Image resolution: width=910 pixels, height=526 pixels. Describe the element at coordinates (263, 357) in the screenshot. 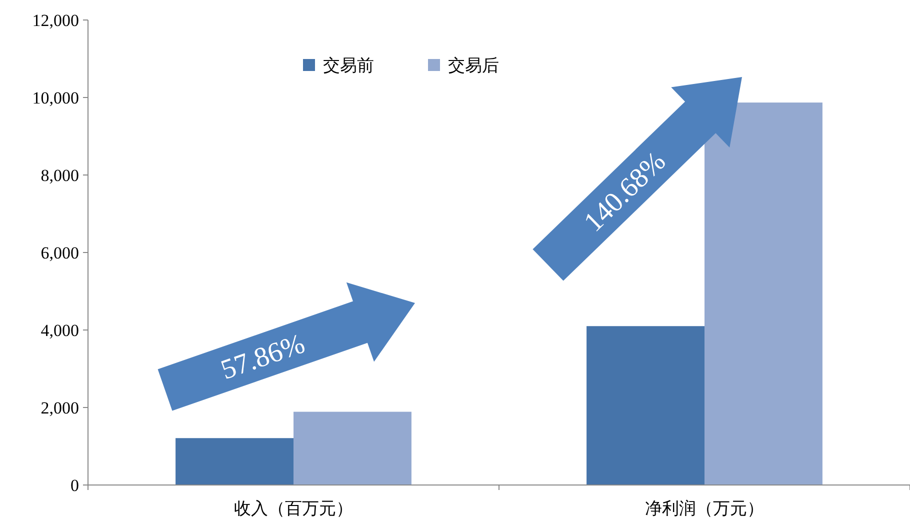

I see `annotation: 57.86%` at that location.